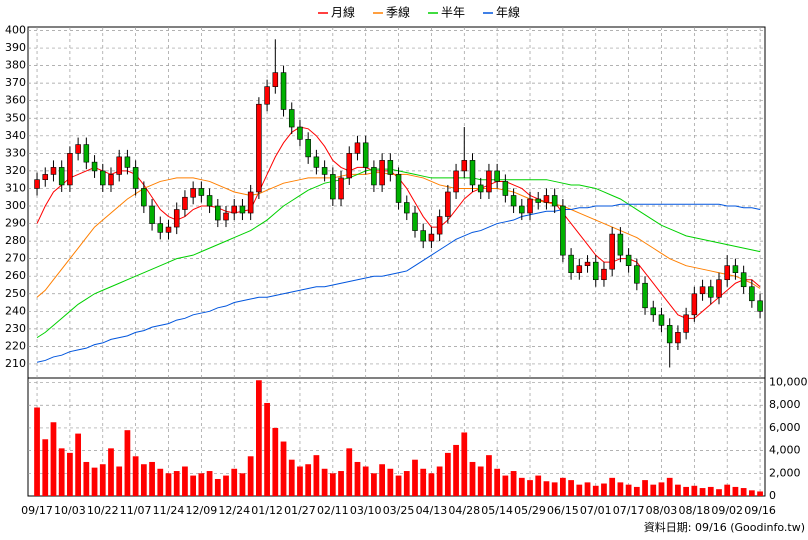 Image resolution: width=808 pixels, height=540 pixels. I want to click on x-tick-label: 11/07, so click(136, 510).